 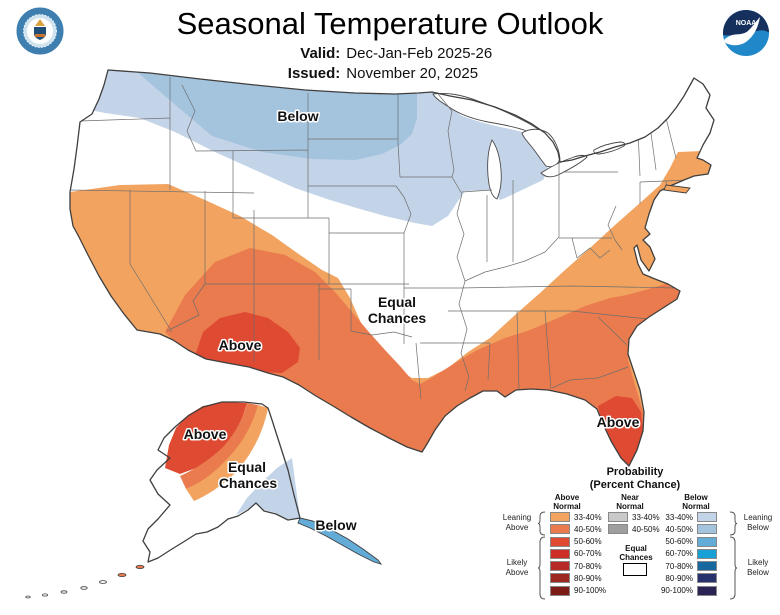 I want to click on label-florida-above: Above, so click(x=618, y=422).